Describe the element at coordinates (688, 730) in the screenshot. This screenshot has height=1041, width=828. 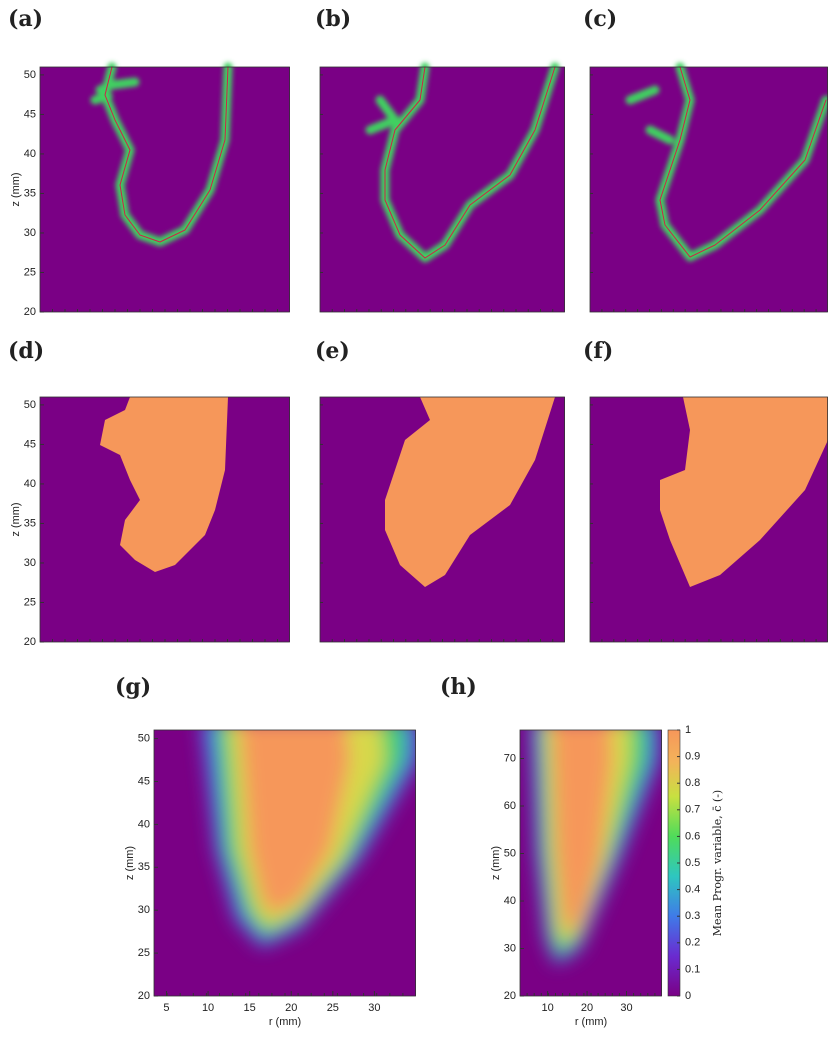
I see `colorbar-tick-label: 1` at that location.